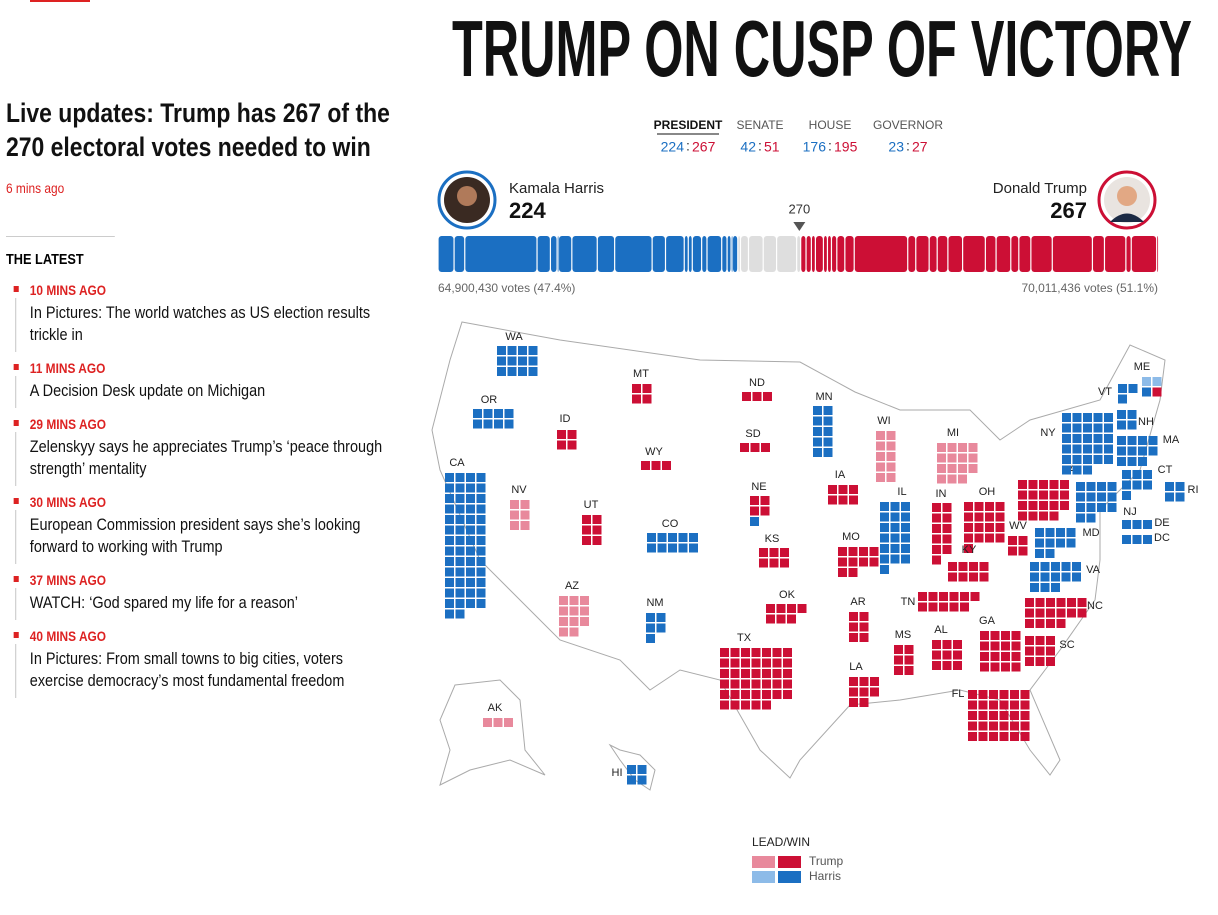 The height and width of the screenshot is (915, 1218). What do you see at coordinates (688, 125) in the screenshot?
I see `race-tab: PRESIDENT` at bounding box center [688, 125].